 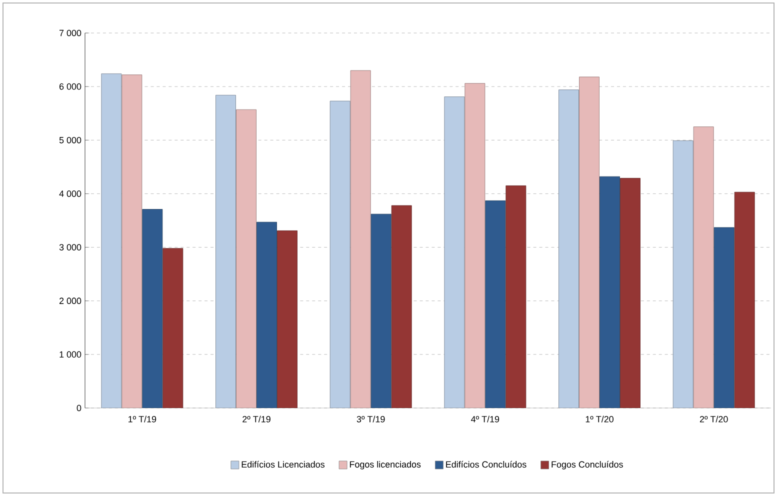 I want to click on x-tick-label: 2º T/20, so click(x=714, y=419).